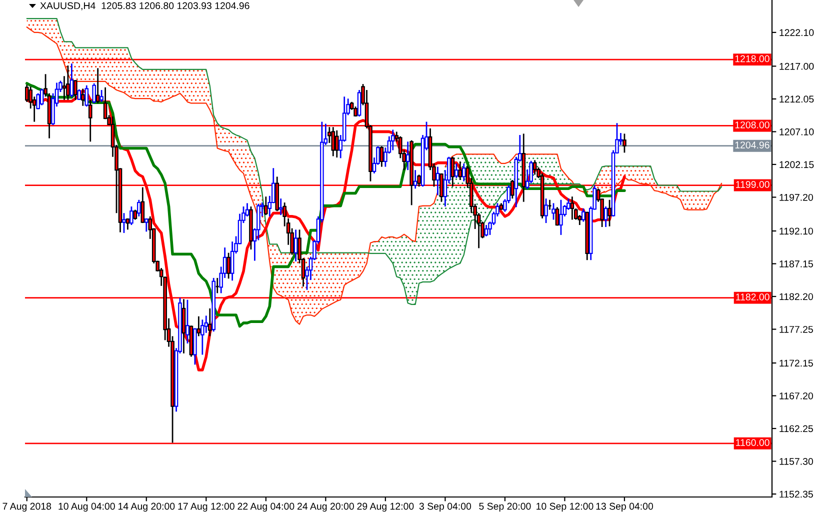 This screenshot has width=814, height=514. Describe the element at coordinates (796, 231) in the screenshot. I see `y-tick-label: 1192.10` at that location.